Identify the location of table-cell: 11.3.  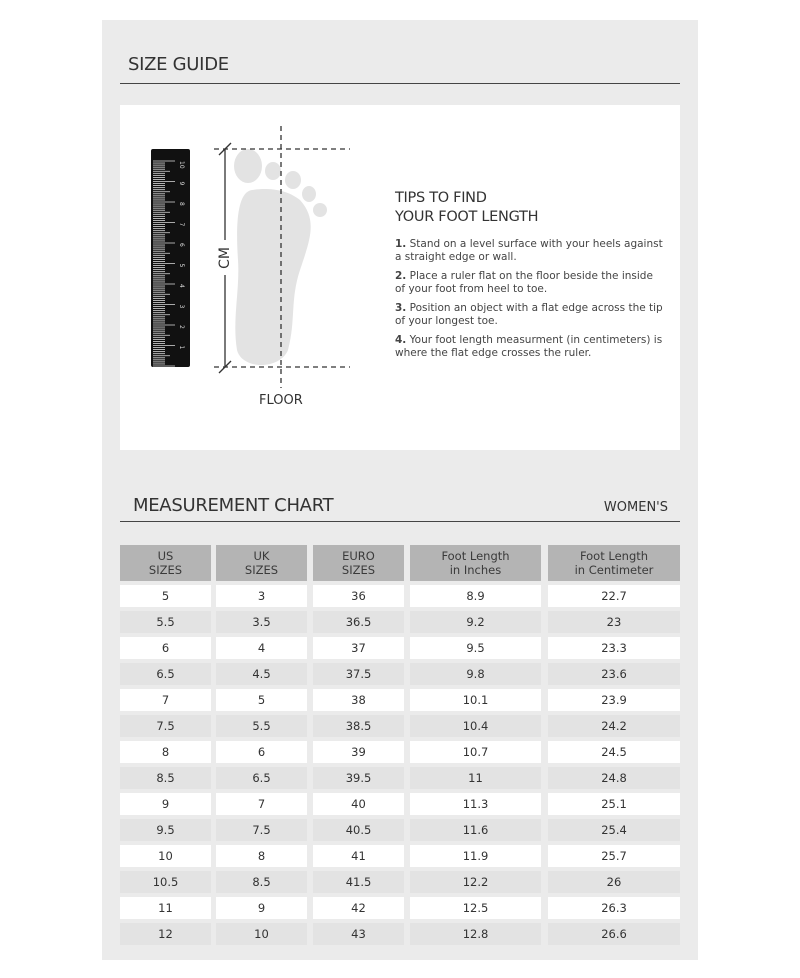
(475, 804).